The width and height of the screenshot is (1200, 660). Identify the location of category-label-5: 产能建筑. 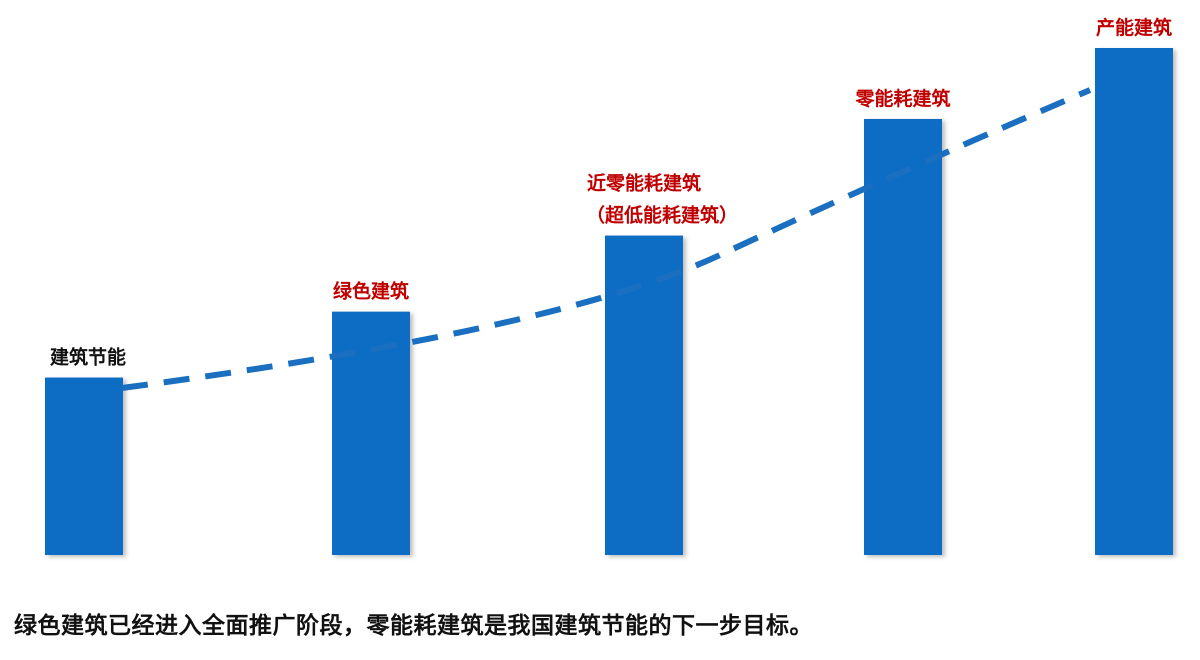
(1134, 27).